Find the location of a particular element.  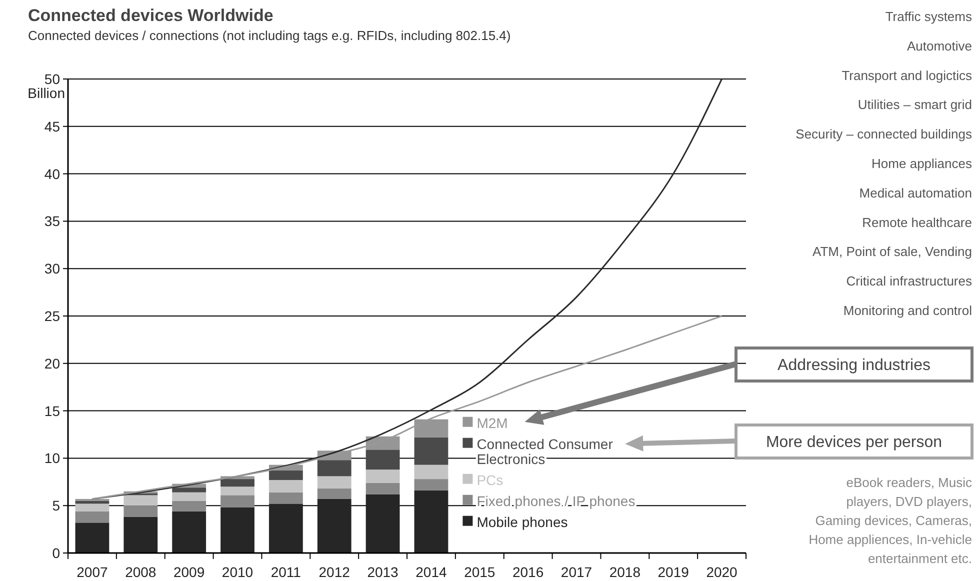

x-tick-label: 2014 is located at coordinates (431, 572).